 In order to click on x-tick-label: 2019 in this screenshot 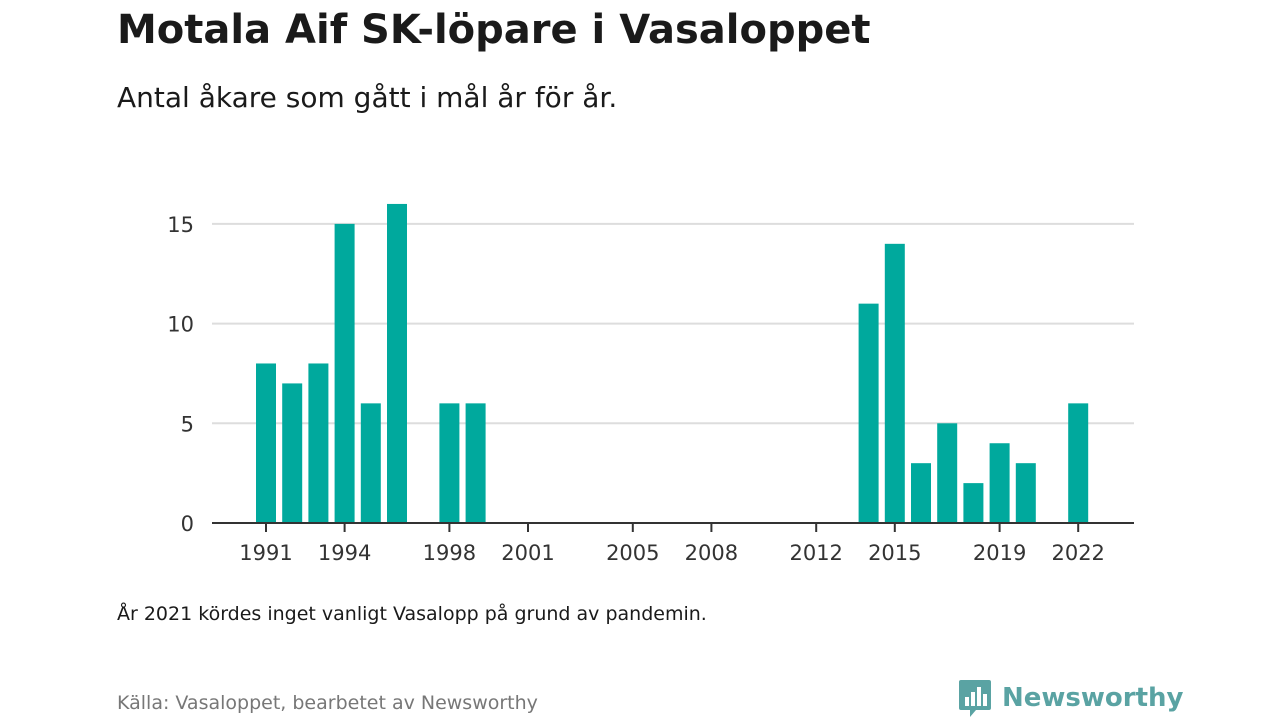, I will do `click(999, 553)`.